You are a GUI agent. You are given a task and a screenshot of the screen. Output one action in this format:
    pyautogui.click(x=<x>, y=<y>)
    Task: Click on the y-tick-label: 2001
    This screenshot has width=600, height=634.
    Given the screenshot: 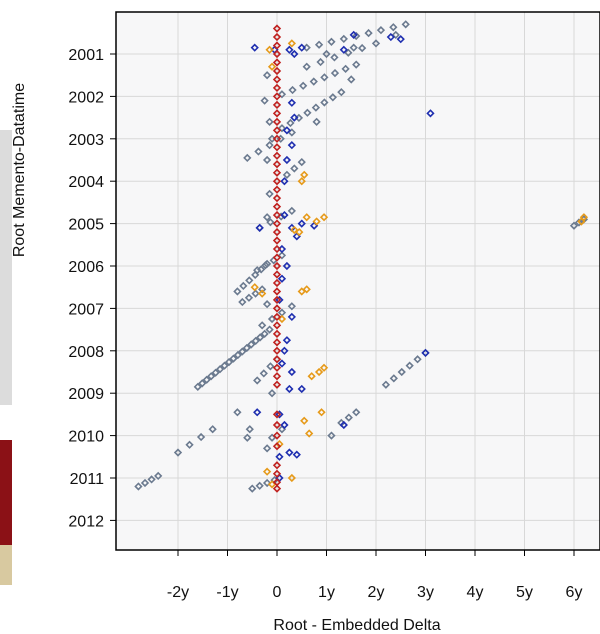 What is the action you would take?
    pyautogui.click(x=86, y=55)
    